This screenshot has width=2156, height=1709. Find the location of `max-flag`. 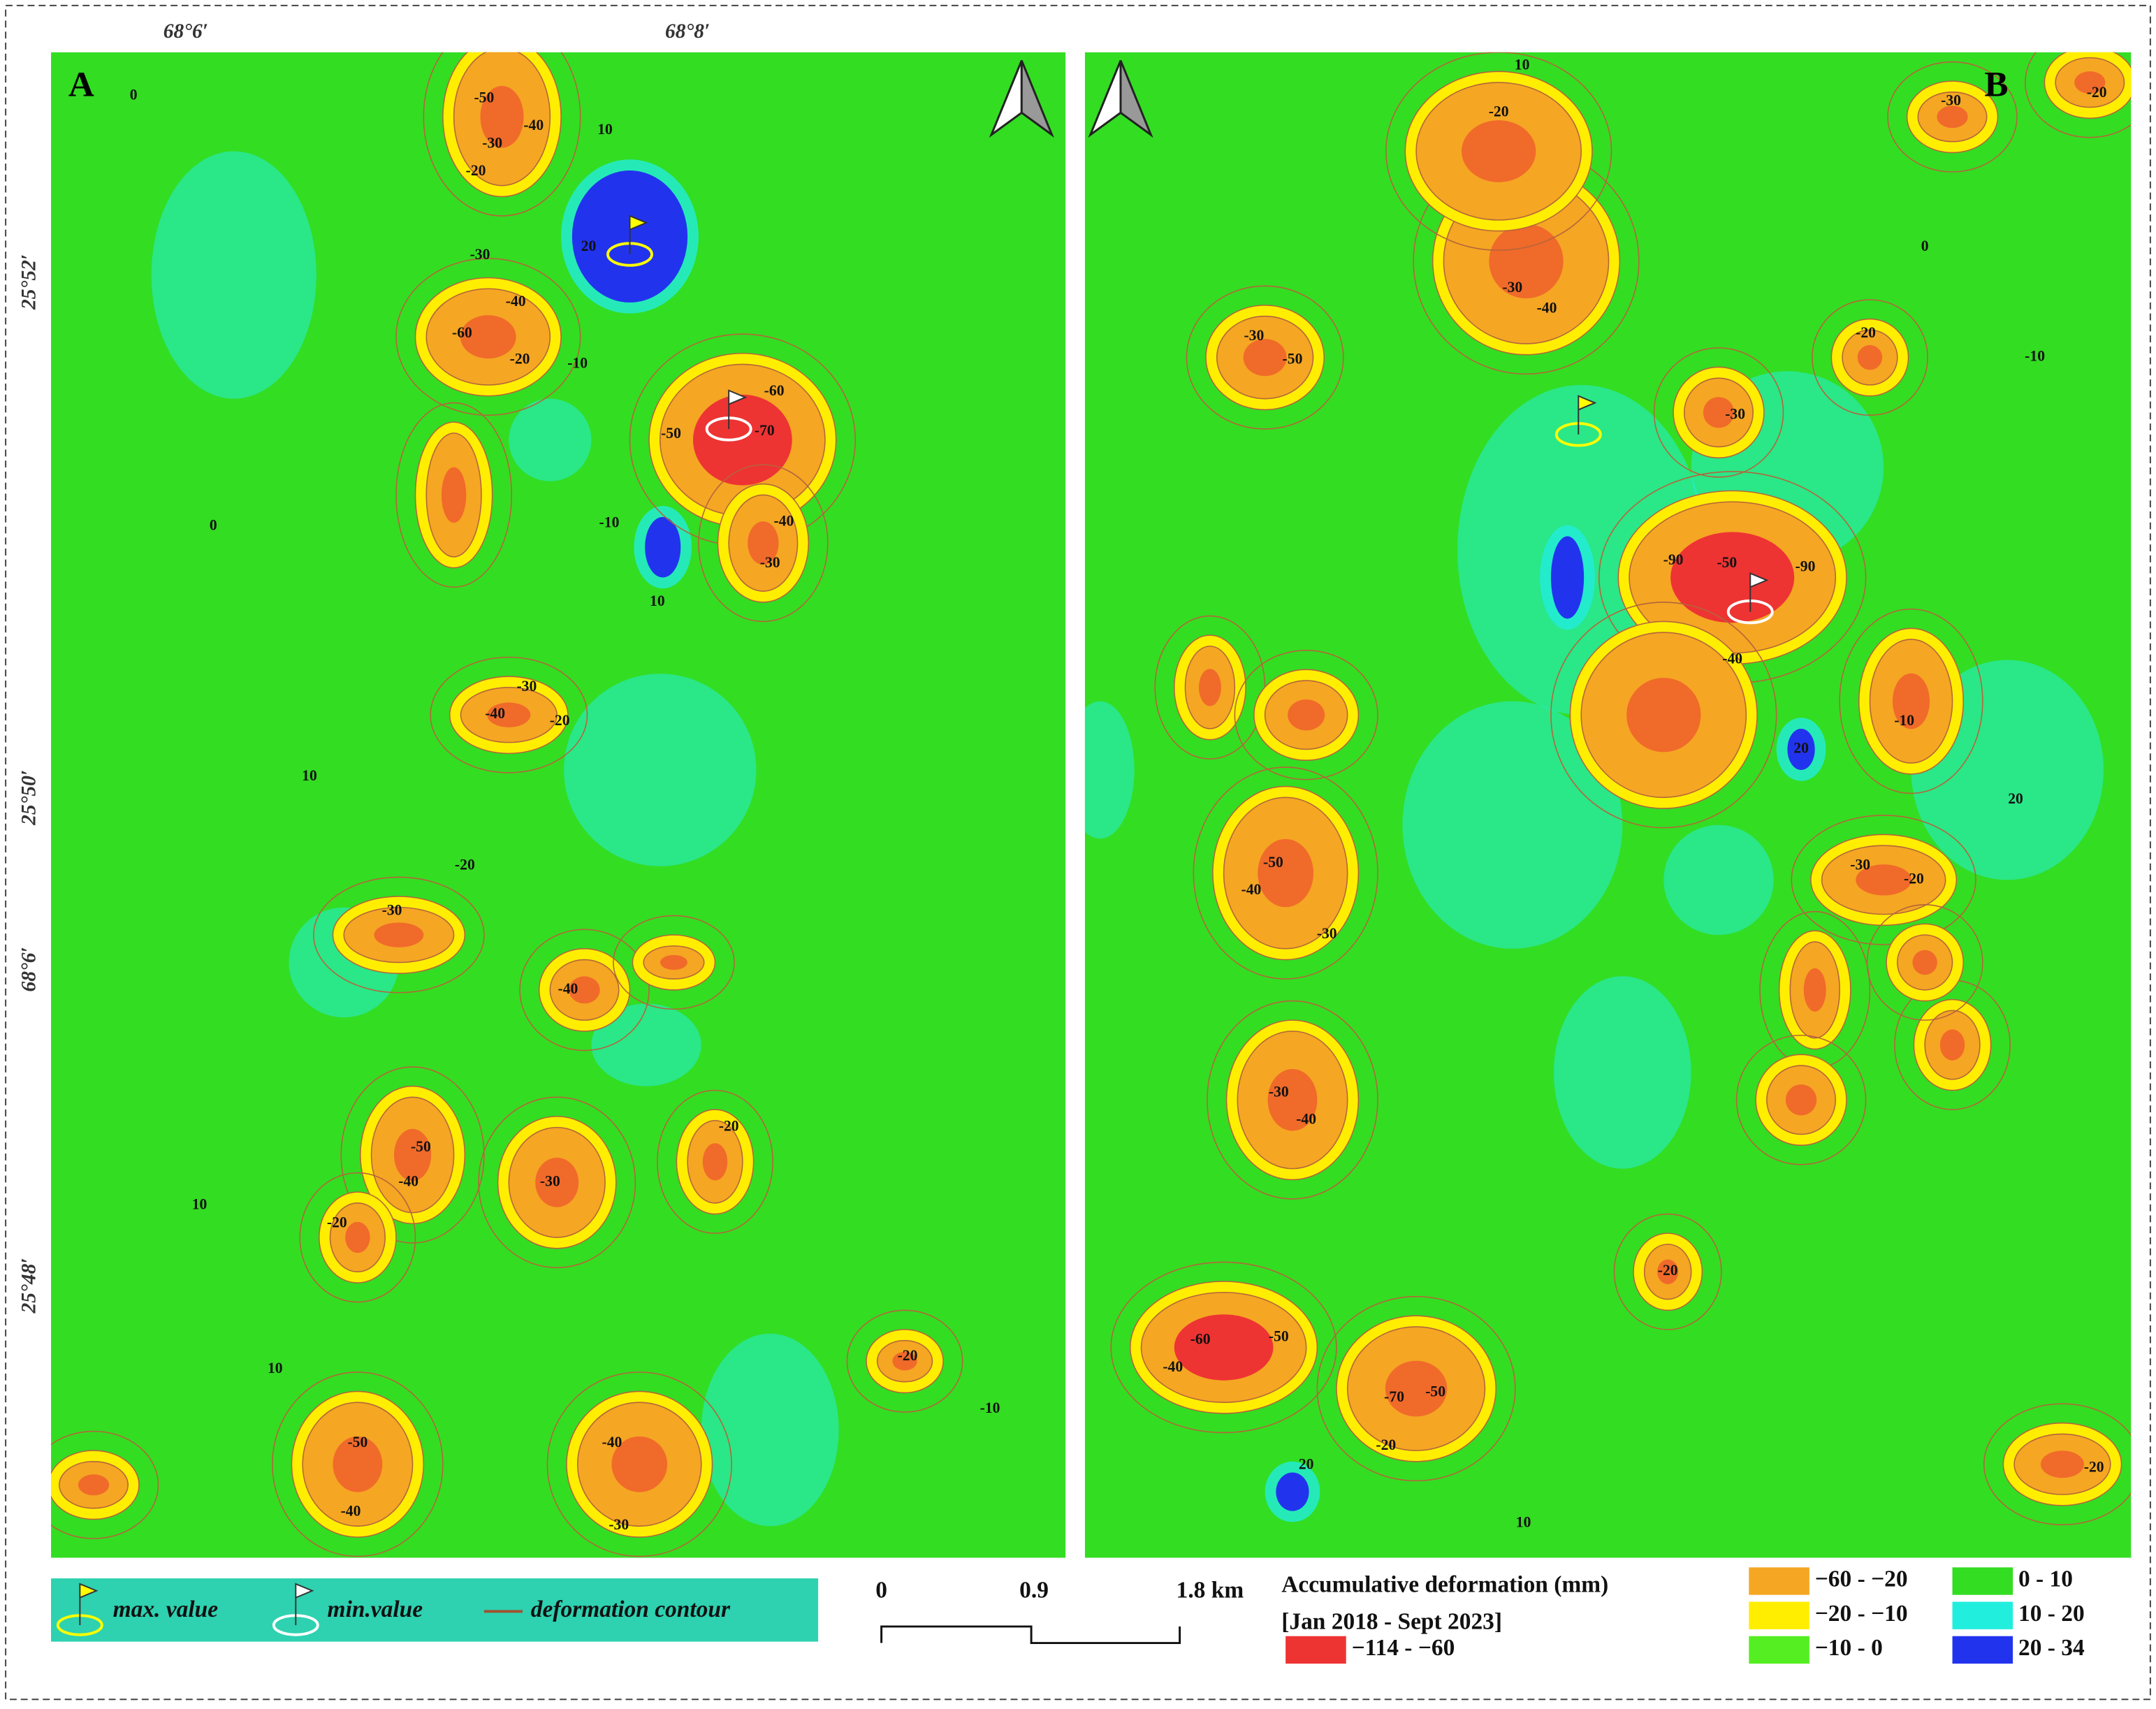

max-flag is located at coordinates (89, 1604).